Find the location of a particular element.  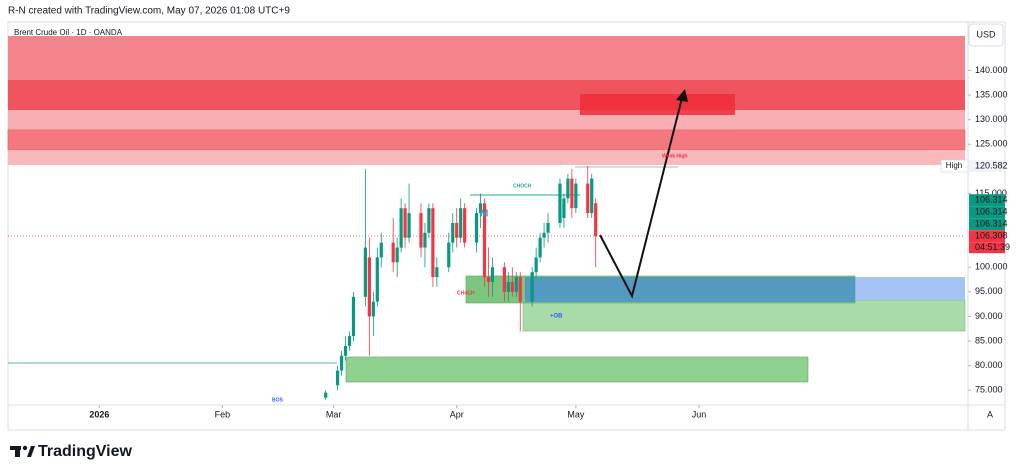

y-tick-label: 140.000 is located at coordinates (991, 70).